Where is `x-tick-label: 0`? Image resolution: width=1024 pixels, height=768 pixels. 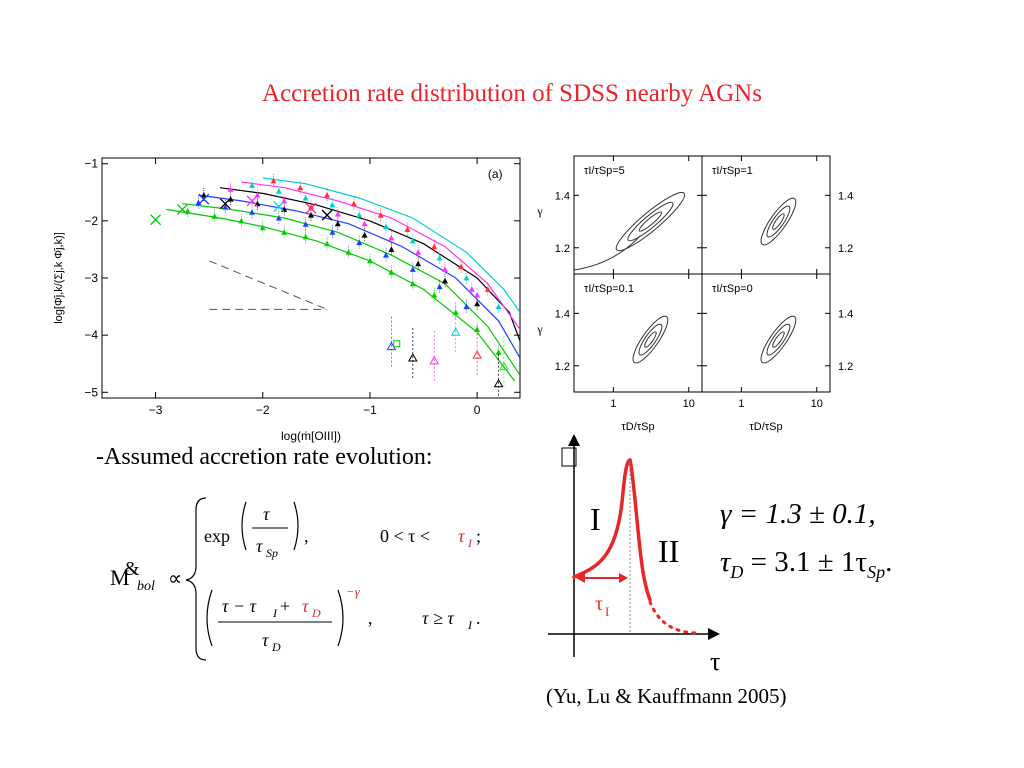 x-tick-label: 0 is located at coordinates (477, 410).